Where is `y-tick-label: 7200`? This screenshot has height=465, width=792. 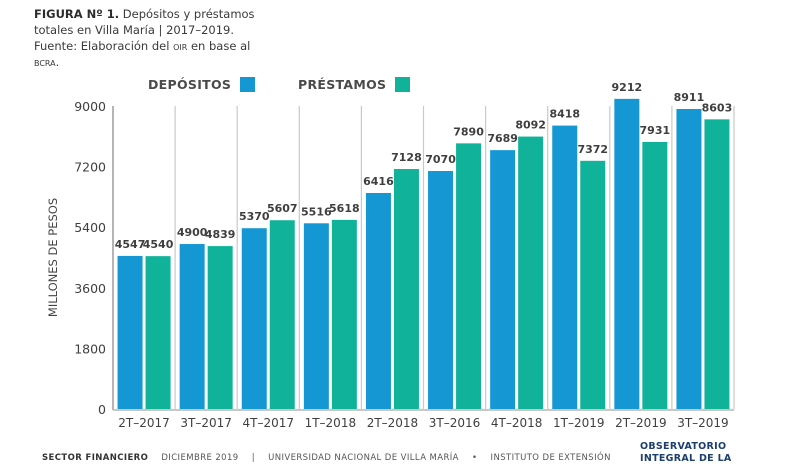 y-tick-label: 7200 is located at coordinates (90, 167).